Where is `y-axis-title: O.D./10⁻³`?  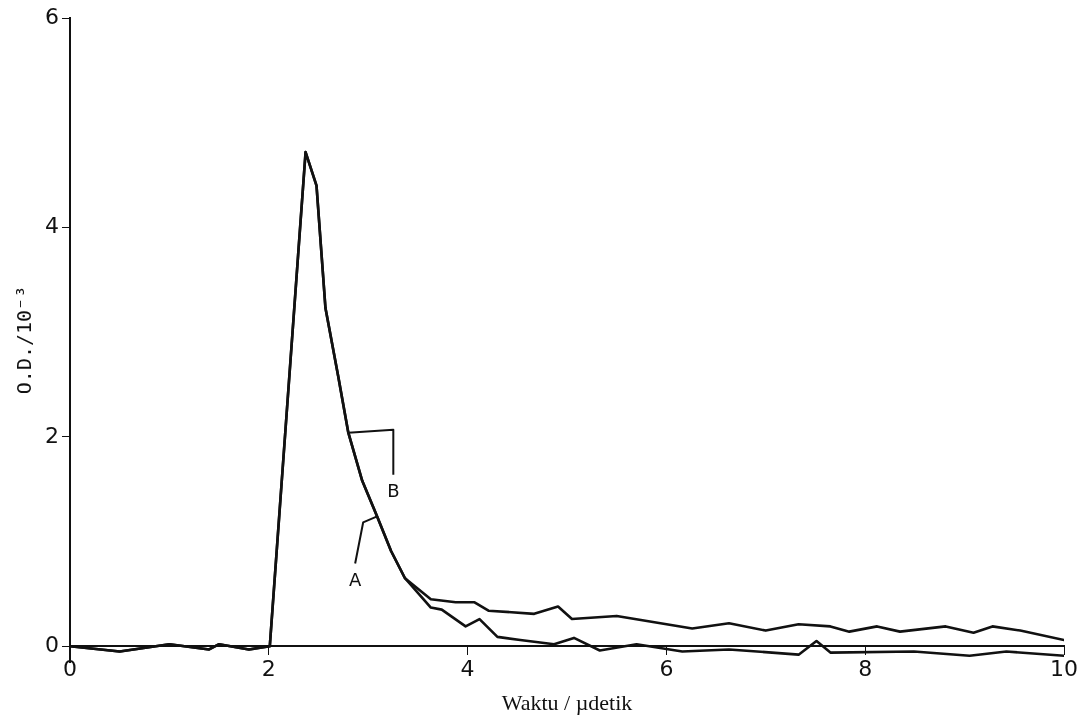 y-axis-title: O.D./10⁻³ is located at coordinates (24, 340).